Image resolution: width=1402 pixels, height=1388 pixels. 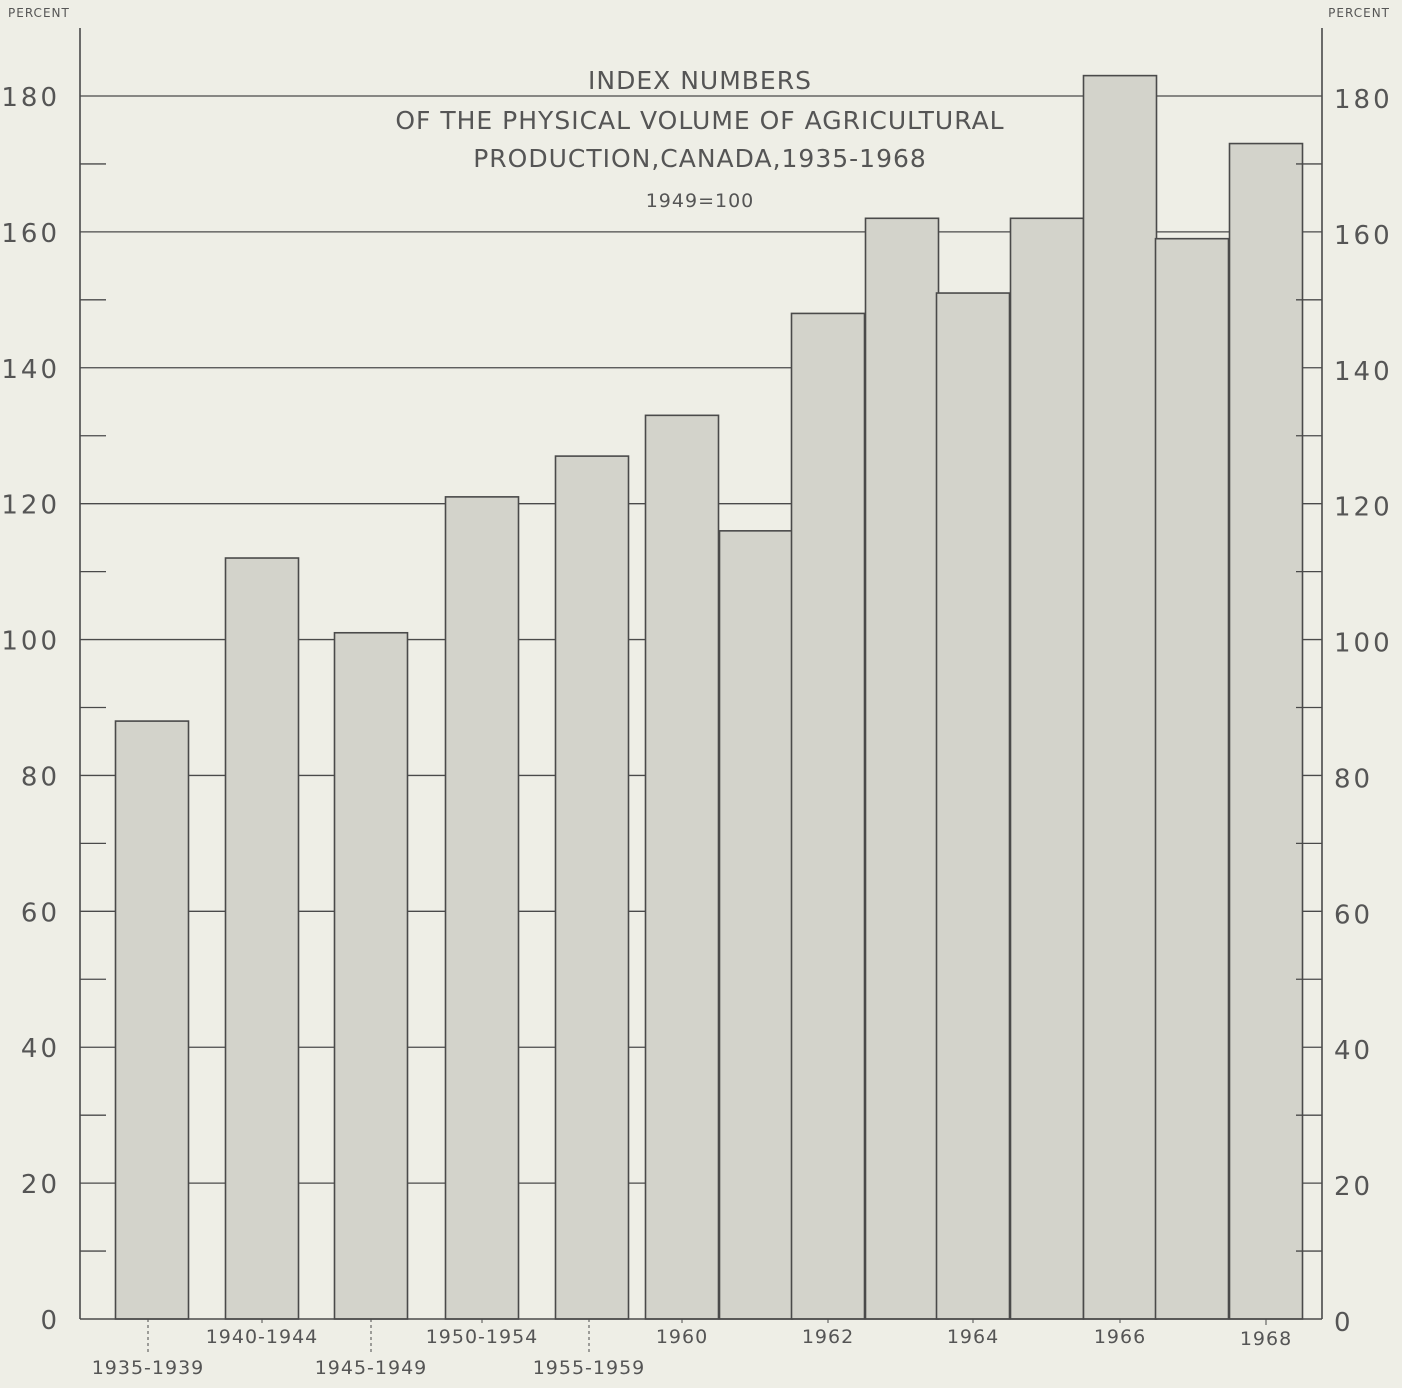 What do you see at coordinates (482, 1337) in the screenshot?
I see `x-tick-label-1950-1954: 1950-1954` at bounding box center [482, 1337].